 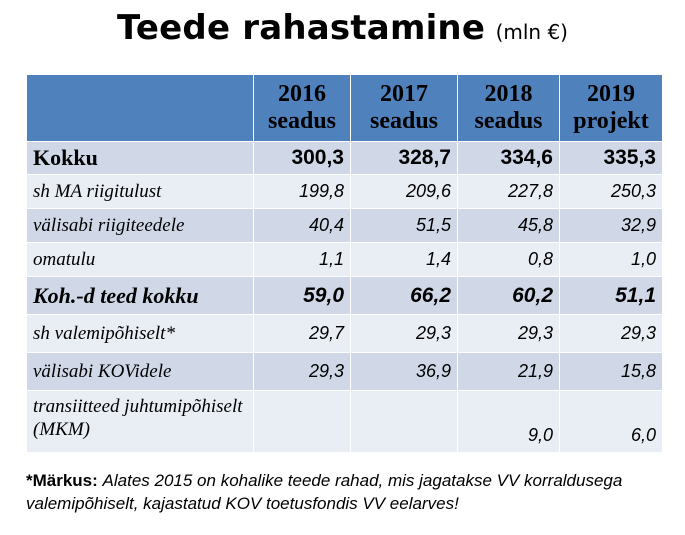 What do you see at coordinates (404, 191) in the screenshot?
I see `cell-value: 209,6` at bounding box center [404, 191].